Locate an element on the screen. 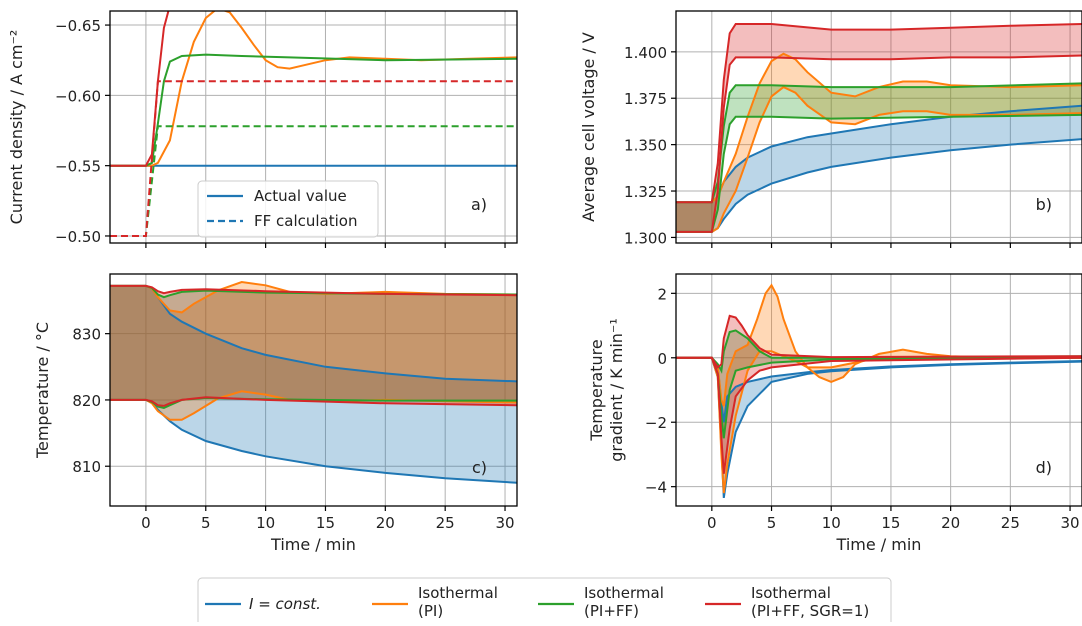 The image size is (1082, 626). y-axis-label-line2: gradient / K min⁻¹ is located at coordinates (616, 390).